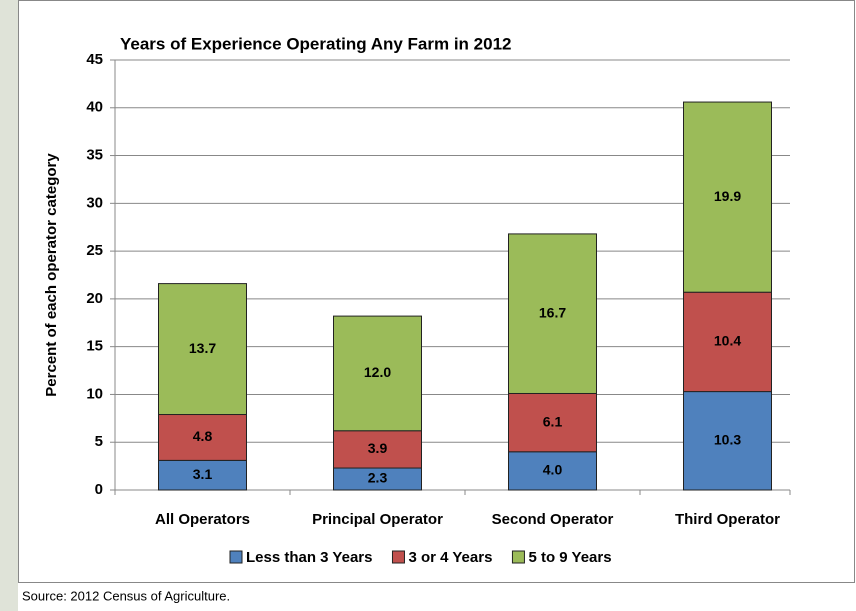  I want to click on data-label: 13.7, so click(202, 348).